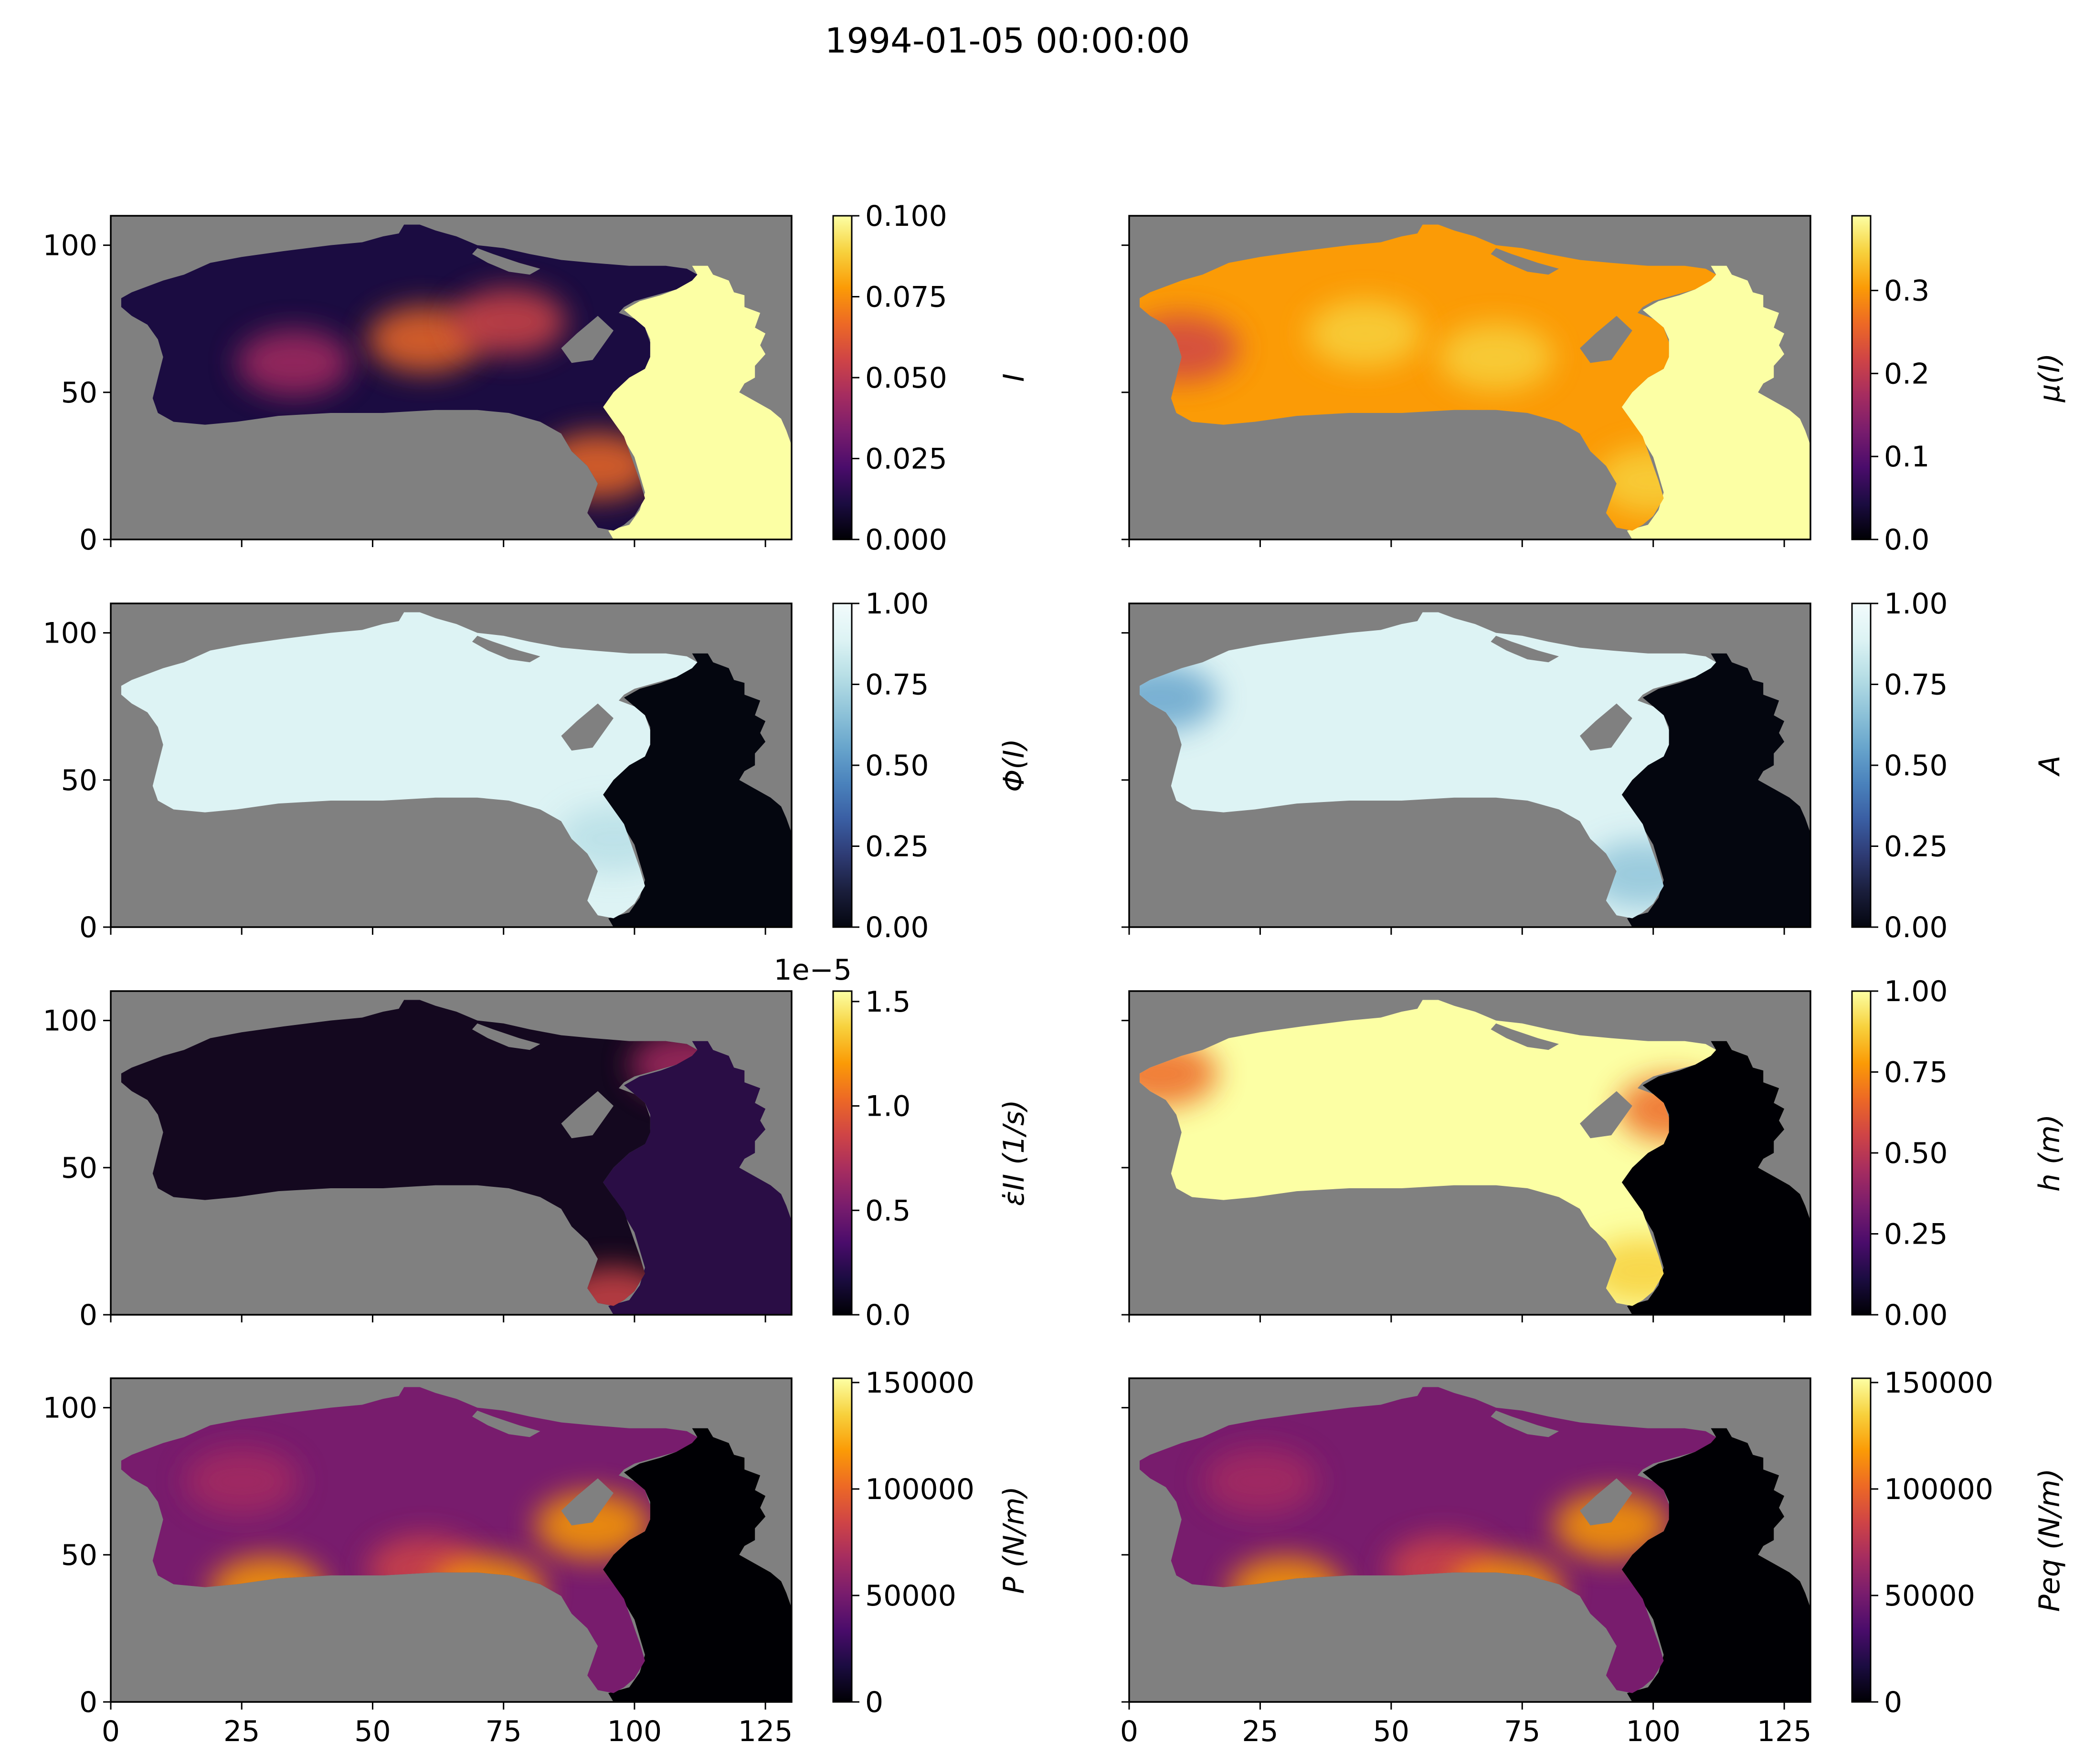 The height and width of the screenshot is (1764, 2074). Describe the element at coordinates (906, 378) in the screenshot. I see `colorbar-tick-label: 0.050` at that location.